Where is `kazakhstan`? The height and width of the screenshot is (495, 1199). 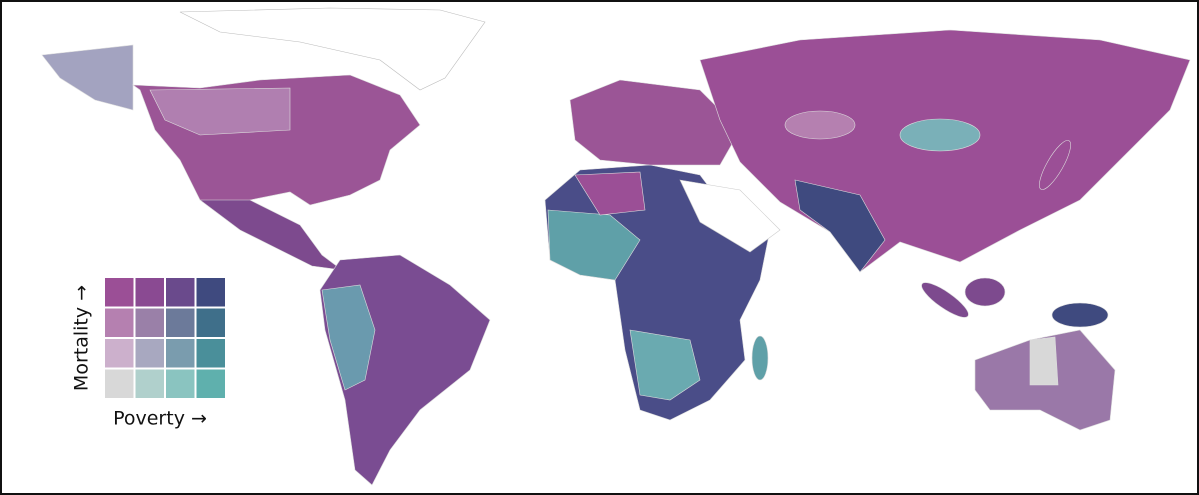 kazakhstan is located at coordinates (820, 125).